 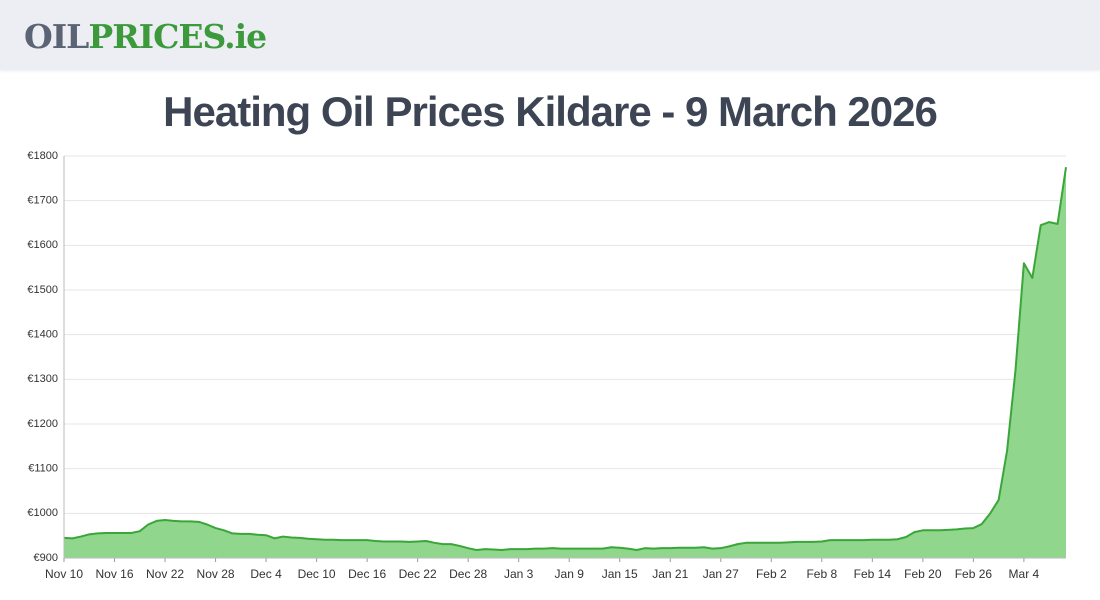 What do you see at coordinates (670, 574) in the screenshot?
I see `x-tick-label: Jan 21` at bounding box center [670, 574].